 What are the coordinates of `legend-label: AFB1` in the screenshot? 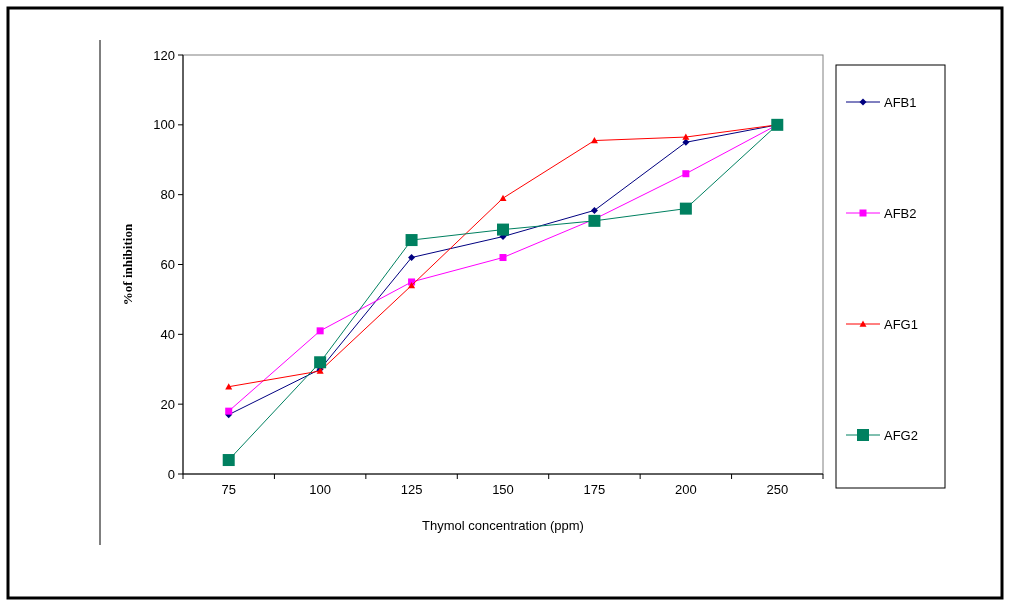 It's located at (900, 102).